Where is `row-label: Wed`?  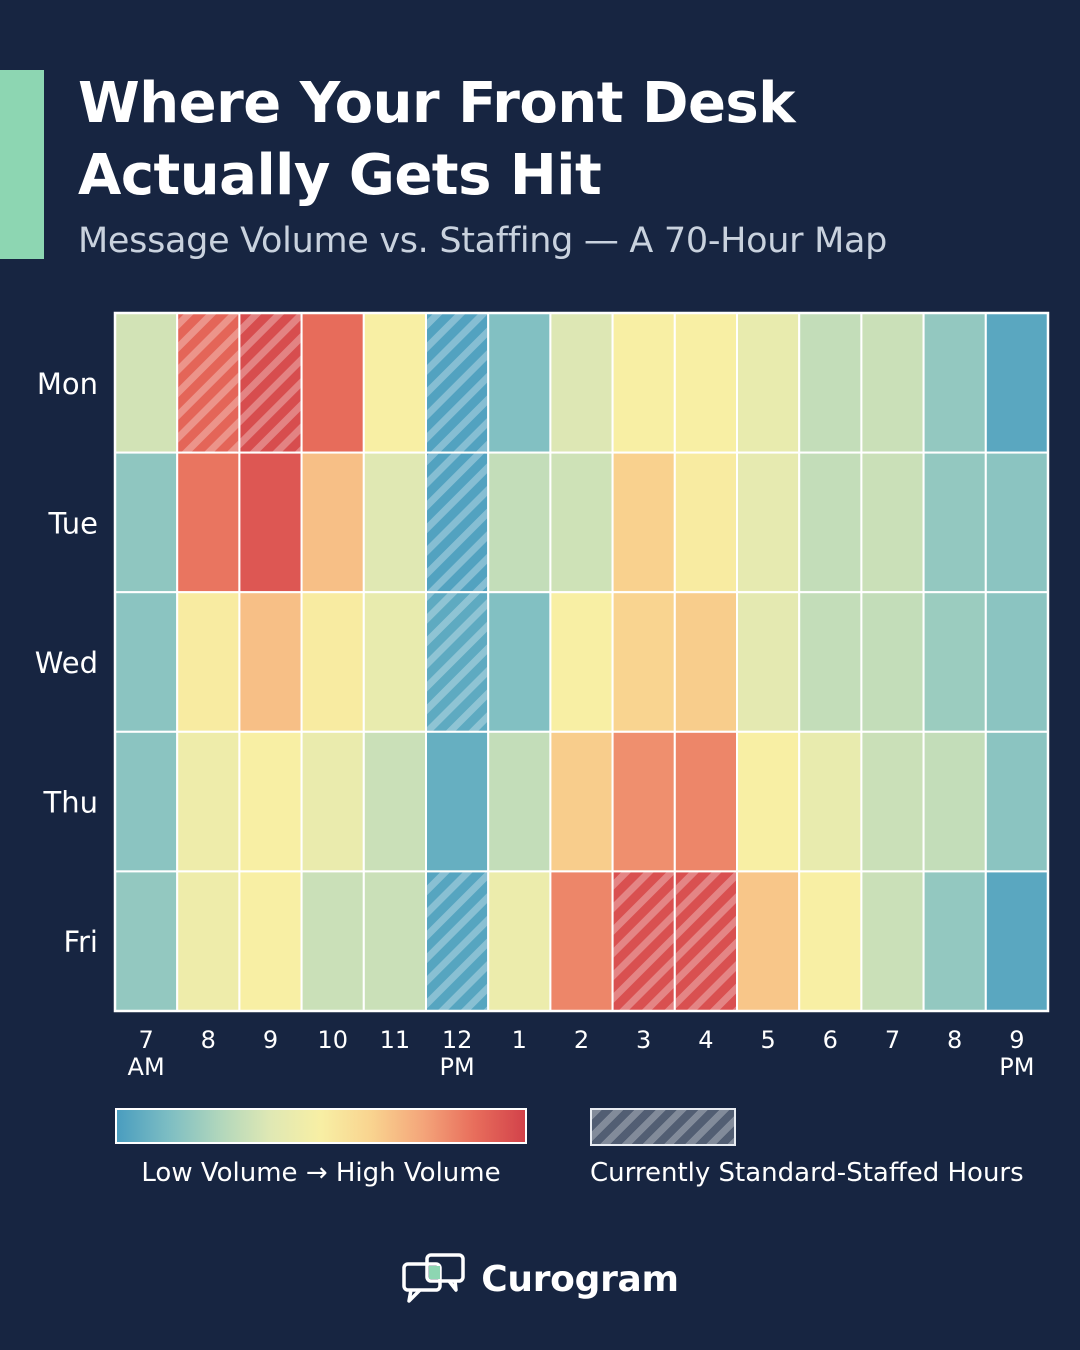 row-label: Wed is located at coordinates (66, 663).